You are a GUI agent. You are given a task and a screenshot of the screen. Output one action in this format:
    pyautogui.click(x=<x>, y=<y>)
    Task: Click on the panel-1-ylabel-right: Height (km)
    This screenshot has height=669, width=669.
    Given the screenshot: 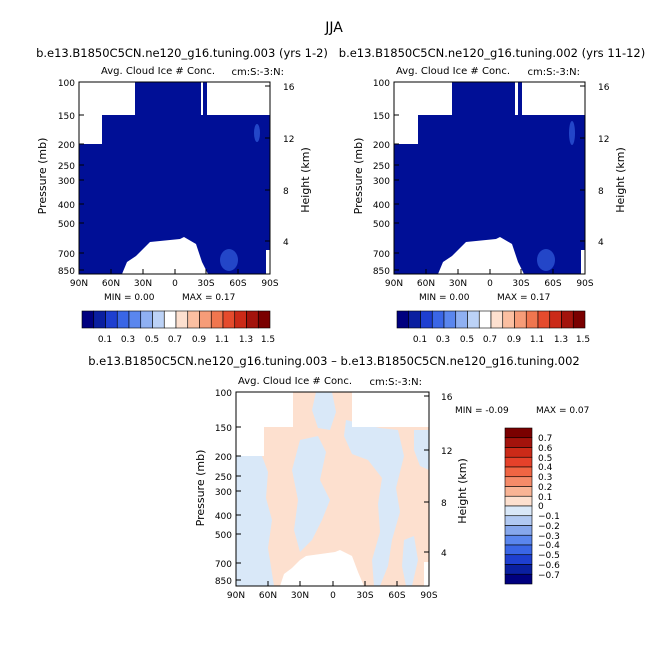 What is the action you would take?
    pyautogui.click(x=305, y=180)
    